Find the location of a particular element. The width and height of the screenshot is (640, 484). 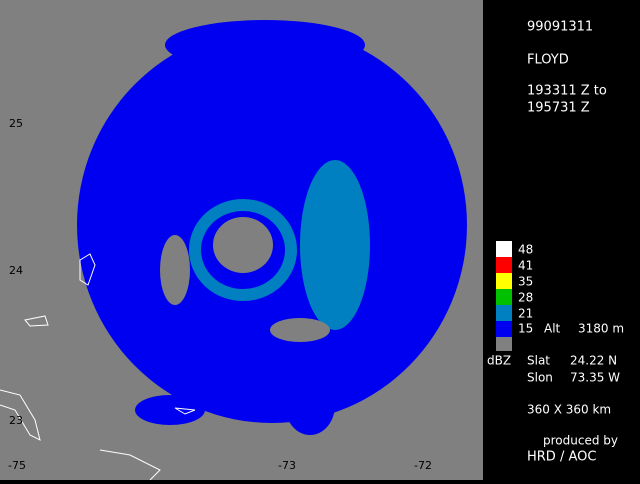

coastlines is located at coordinates (98, 367).